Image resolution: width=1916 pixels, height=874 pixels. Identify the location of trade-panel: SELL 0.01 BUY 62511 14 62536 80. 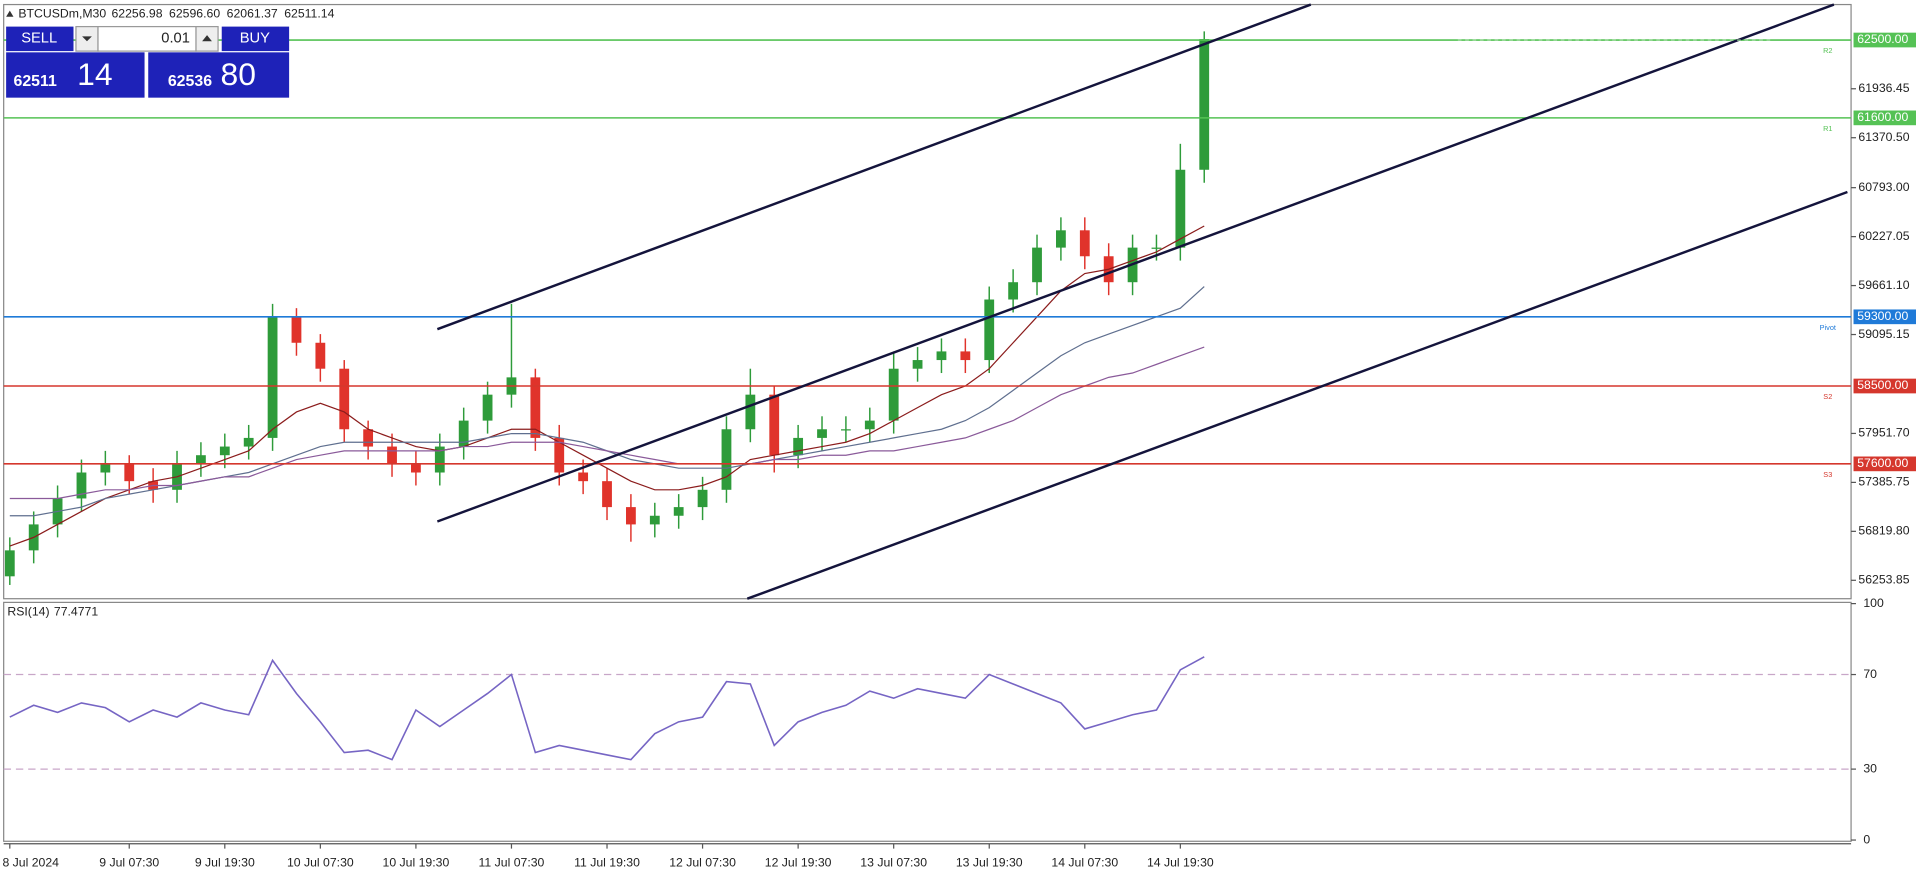
(148, 61).